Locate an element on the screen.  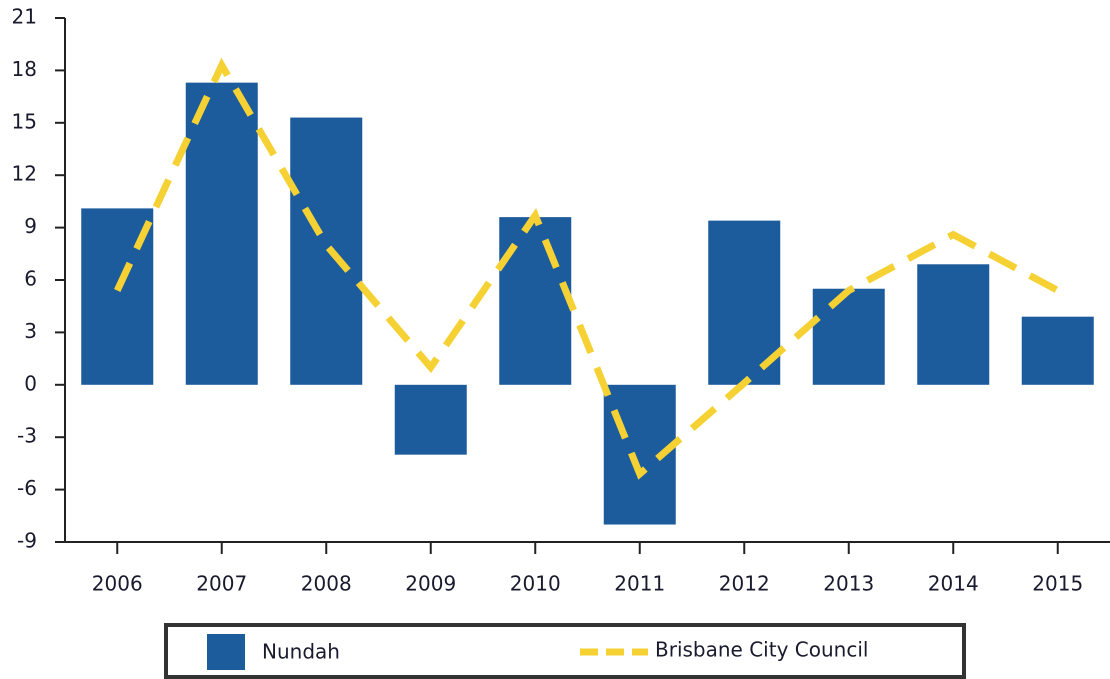
legend-swatch is located at coordinates (226, 652).